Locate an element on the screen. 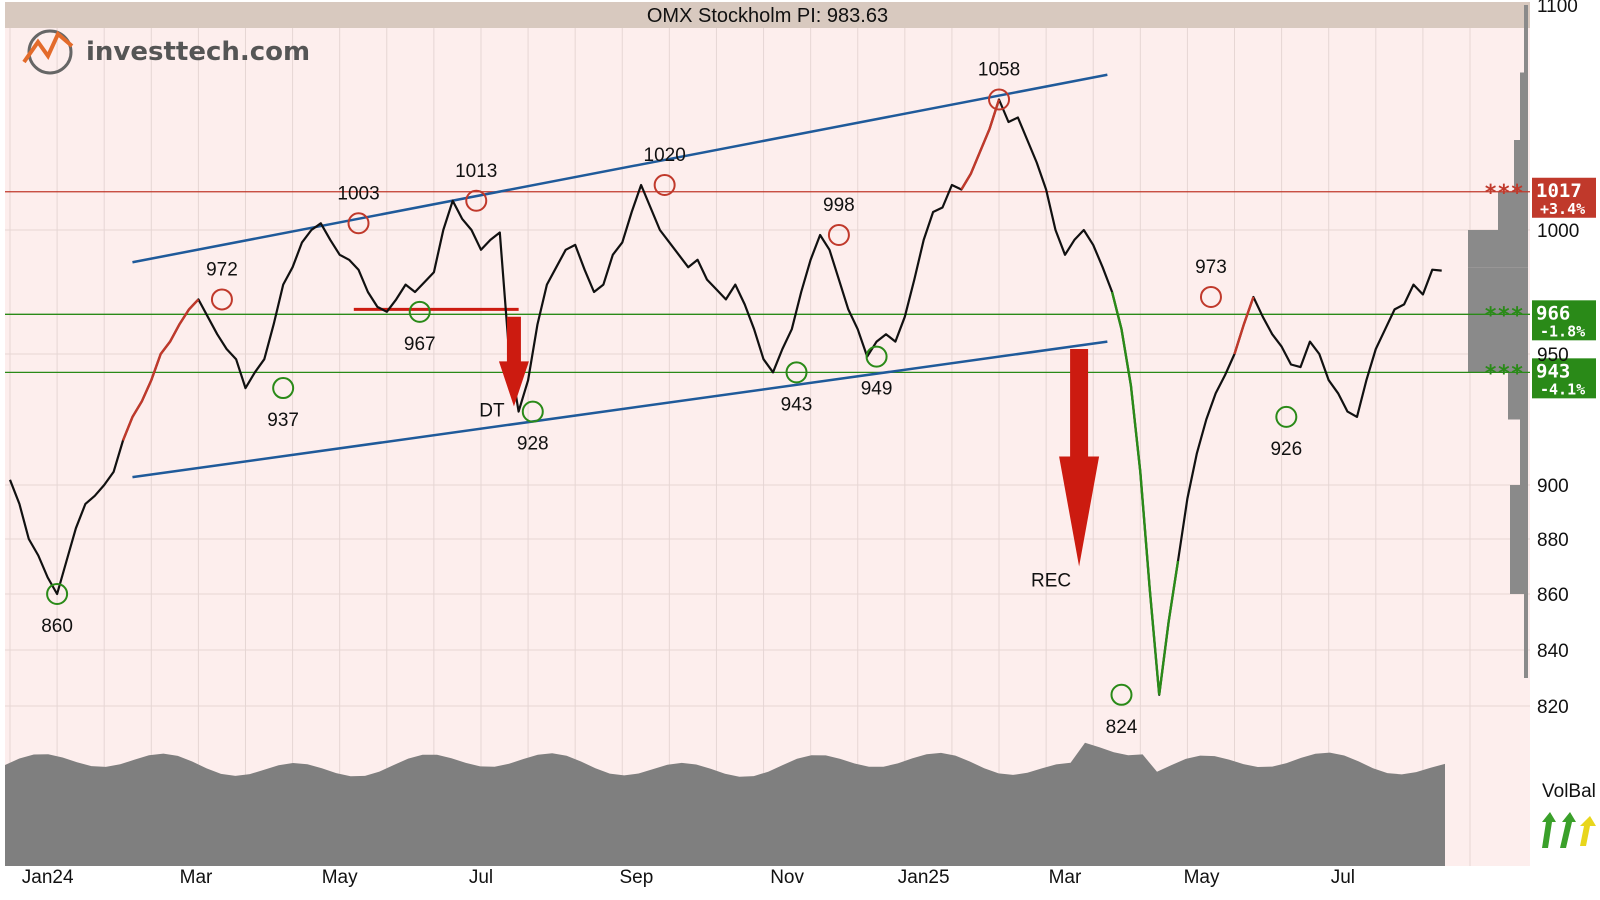 The image size is (1600, 900). pivot-label: 973 is located at coordinates (1211, 267).